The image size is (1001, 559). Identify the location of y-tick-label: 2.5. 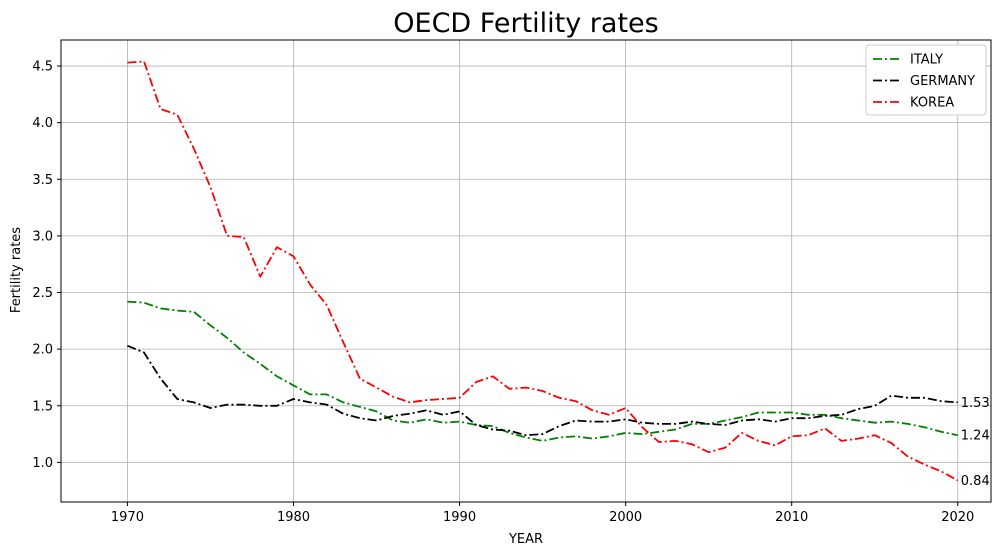
(42, 293).